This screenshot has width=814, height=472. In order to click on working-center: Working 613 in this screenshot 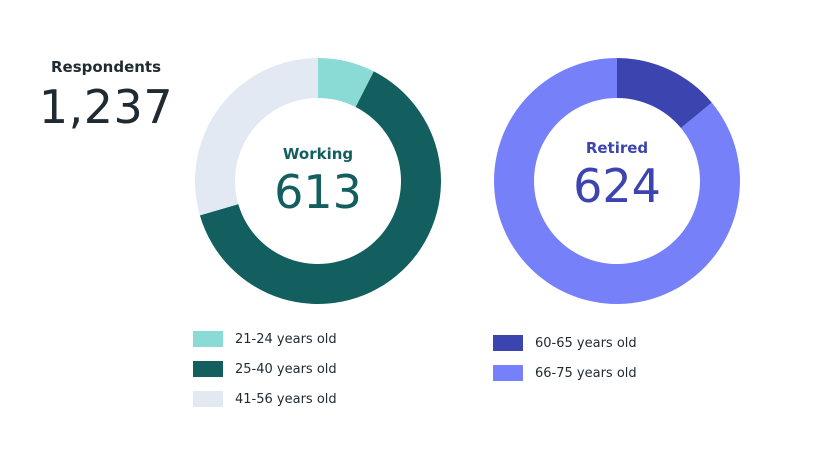, I will do `click(318, 182)`.